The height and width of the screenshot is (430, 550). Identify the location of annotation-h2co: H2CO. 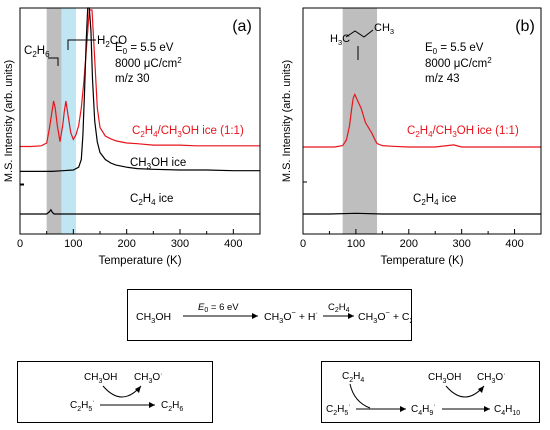
(112, 42).